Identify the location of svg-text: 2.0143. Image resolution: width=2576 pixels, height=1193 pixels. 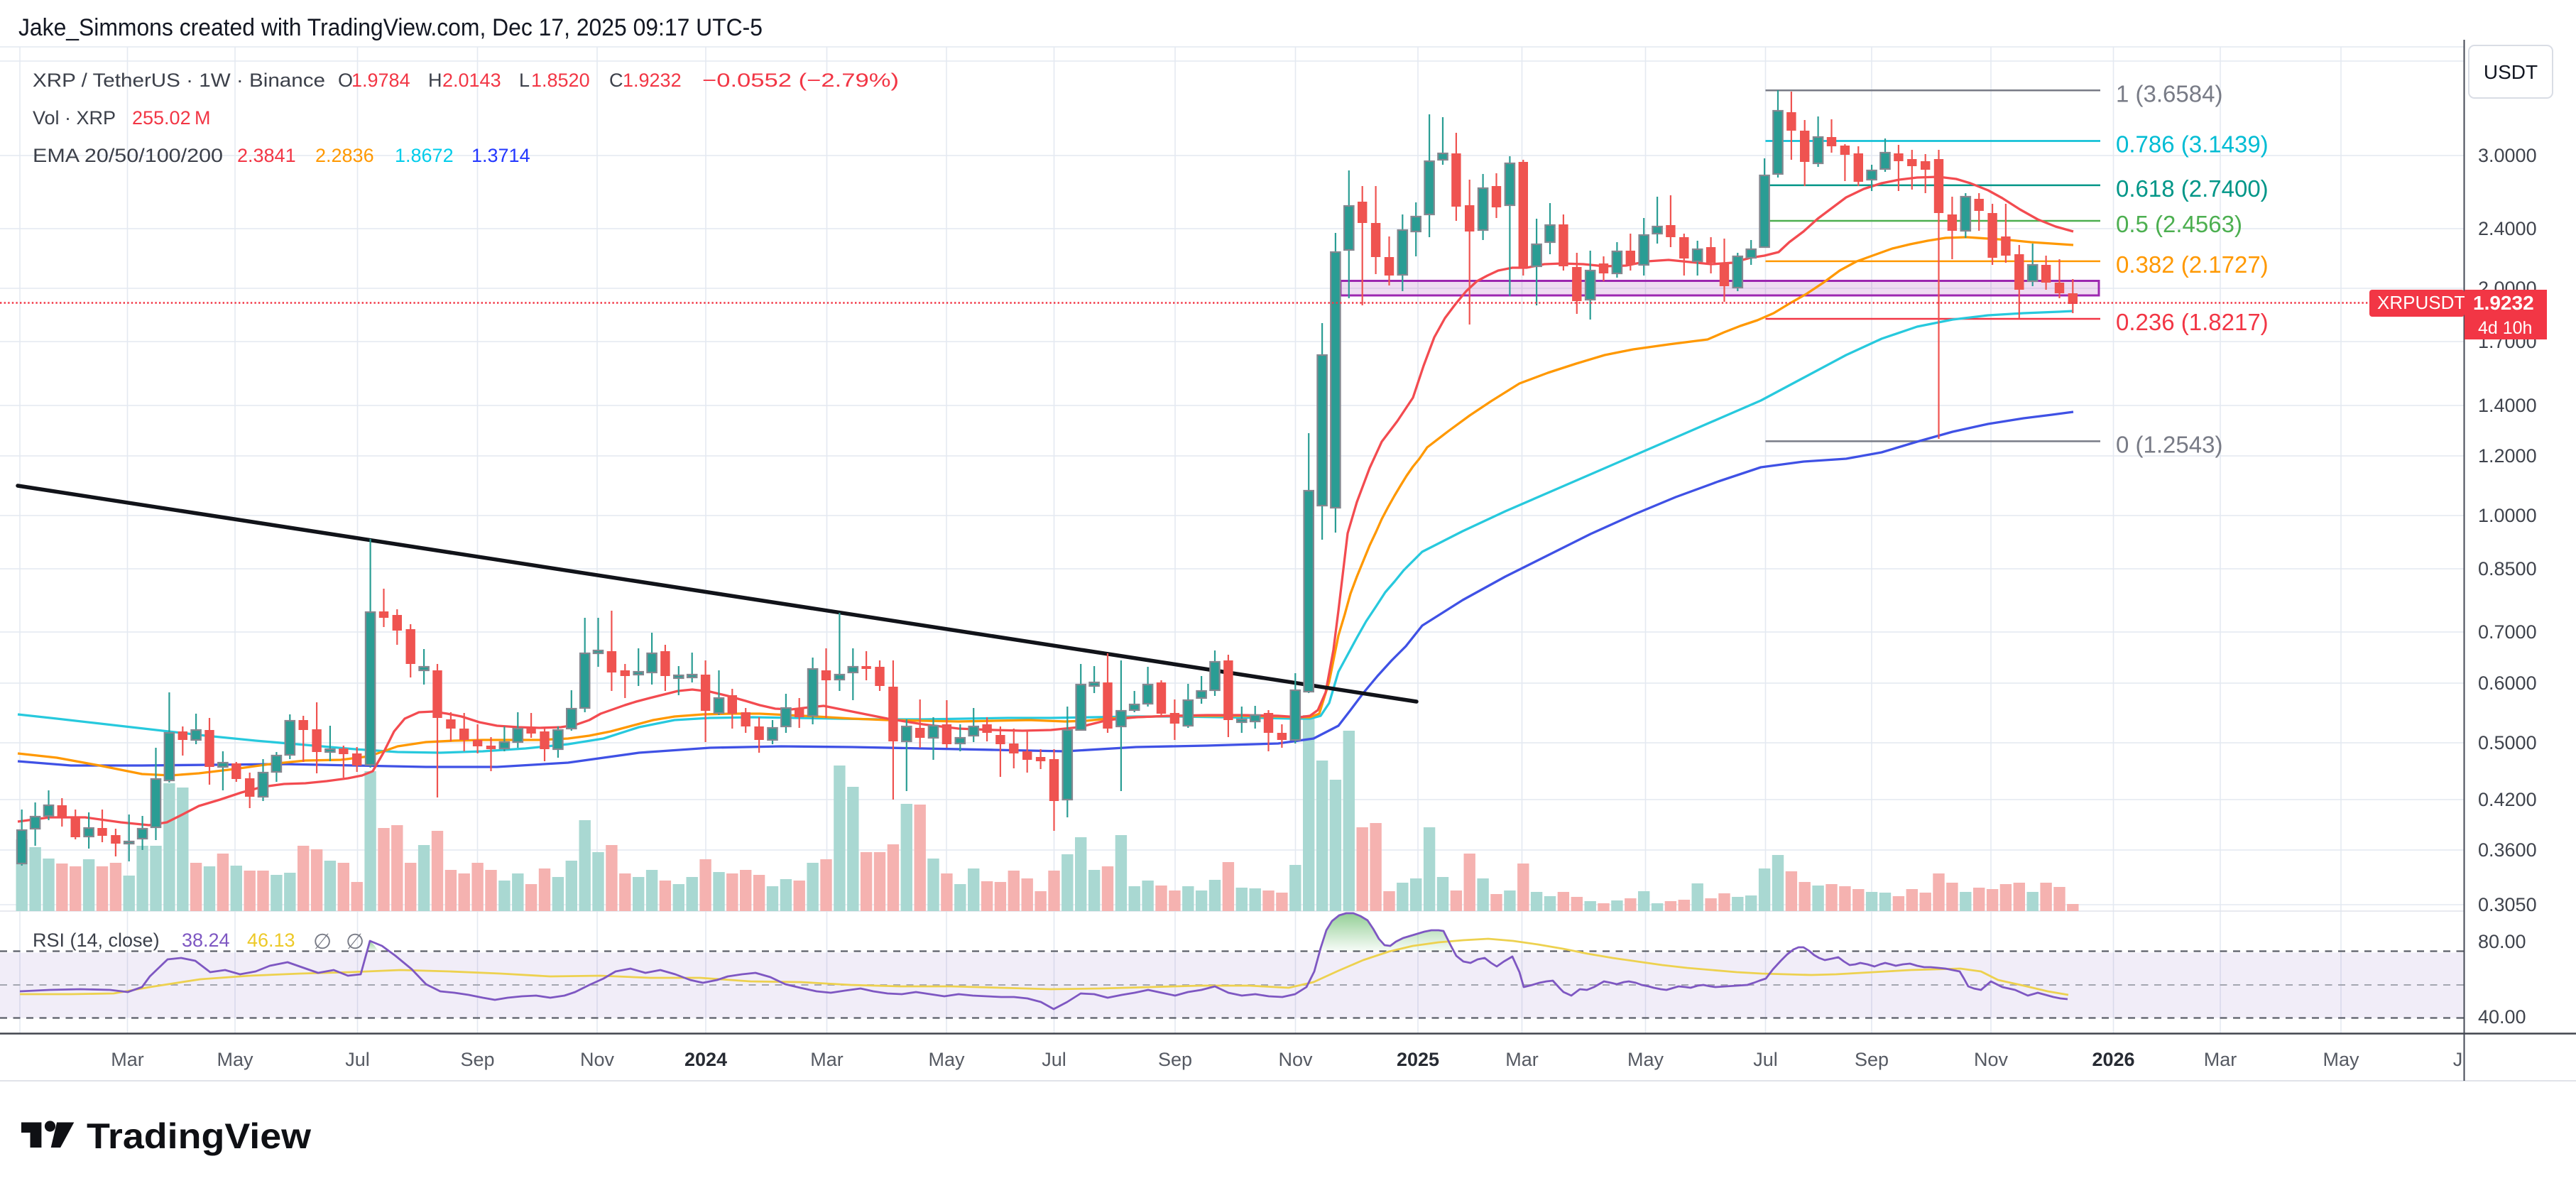
(471, 80).